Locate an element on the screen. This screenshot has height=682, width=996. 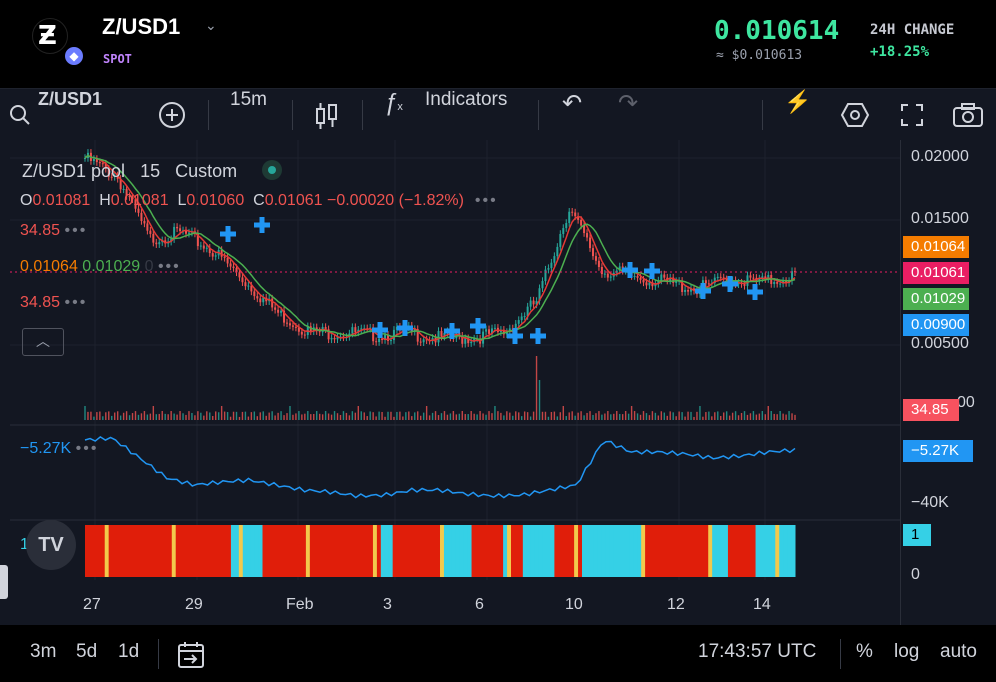
trade-marker is located at coordinates (538, 336).